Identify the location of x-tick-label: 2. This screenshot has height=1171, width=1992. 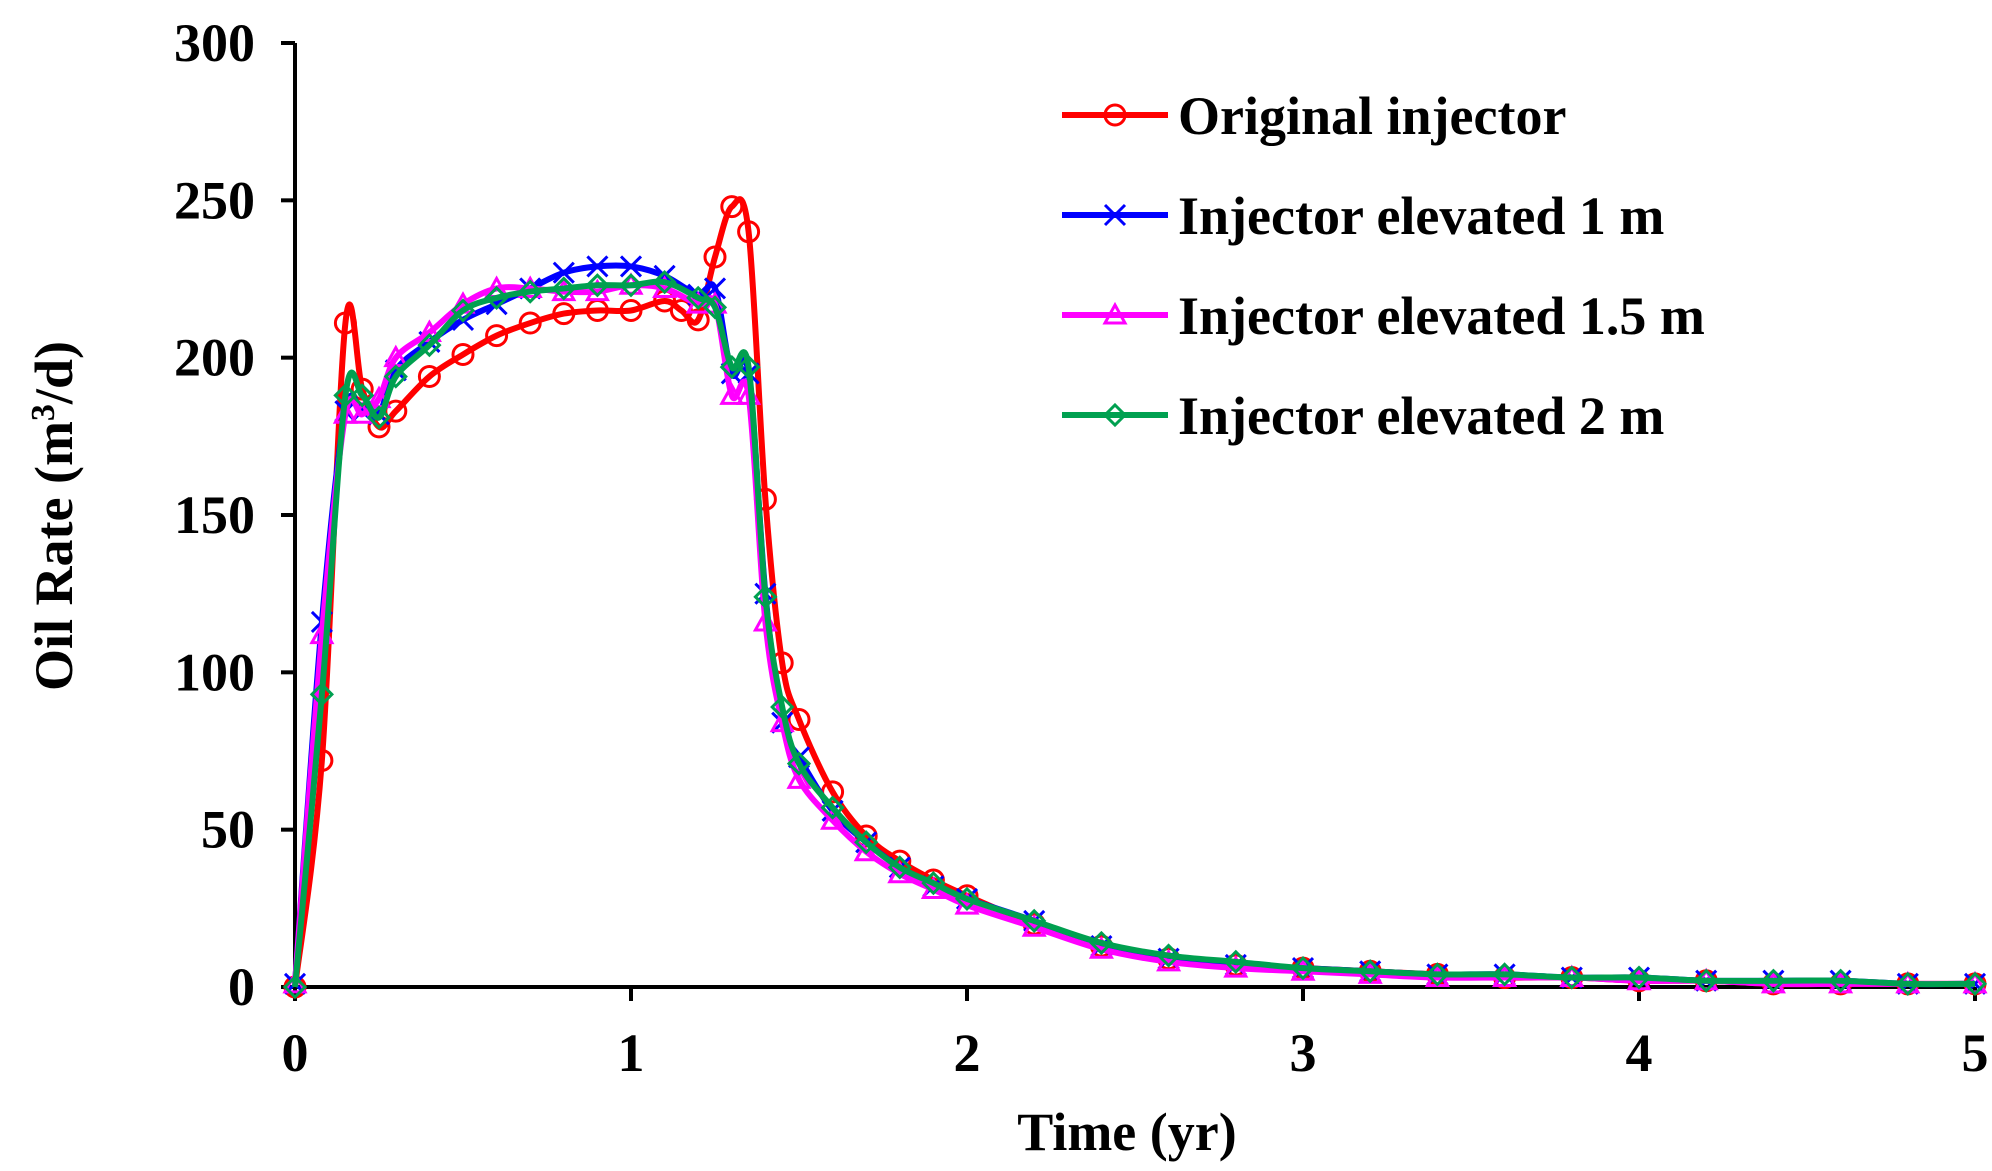
(967, 1053).